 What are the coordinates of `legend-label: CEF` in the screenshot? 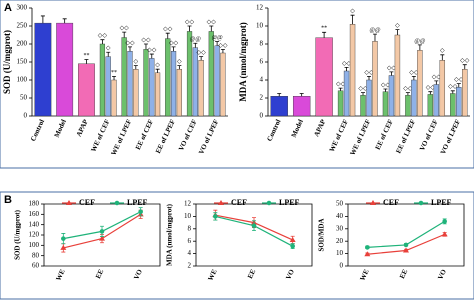 It's located at (239, 202).